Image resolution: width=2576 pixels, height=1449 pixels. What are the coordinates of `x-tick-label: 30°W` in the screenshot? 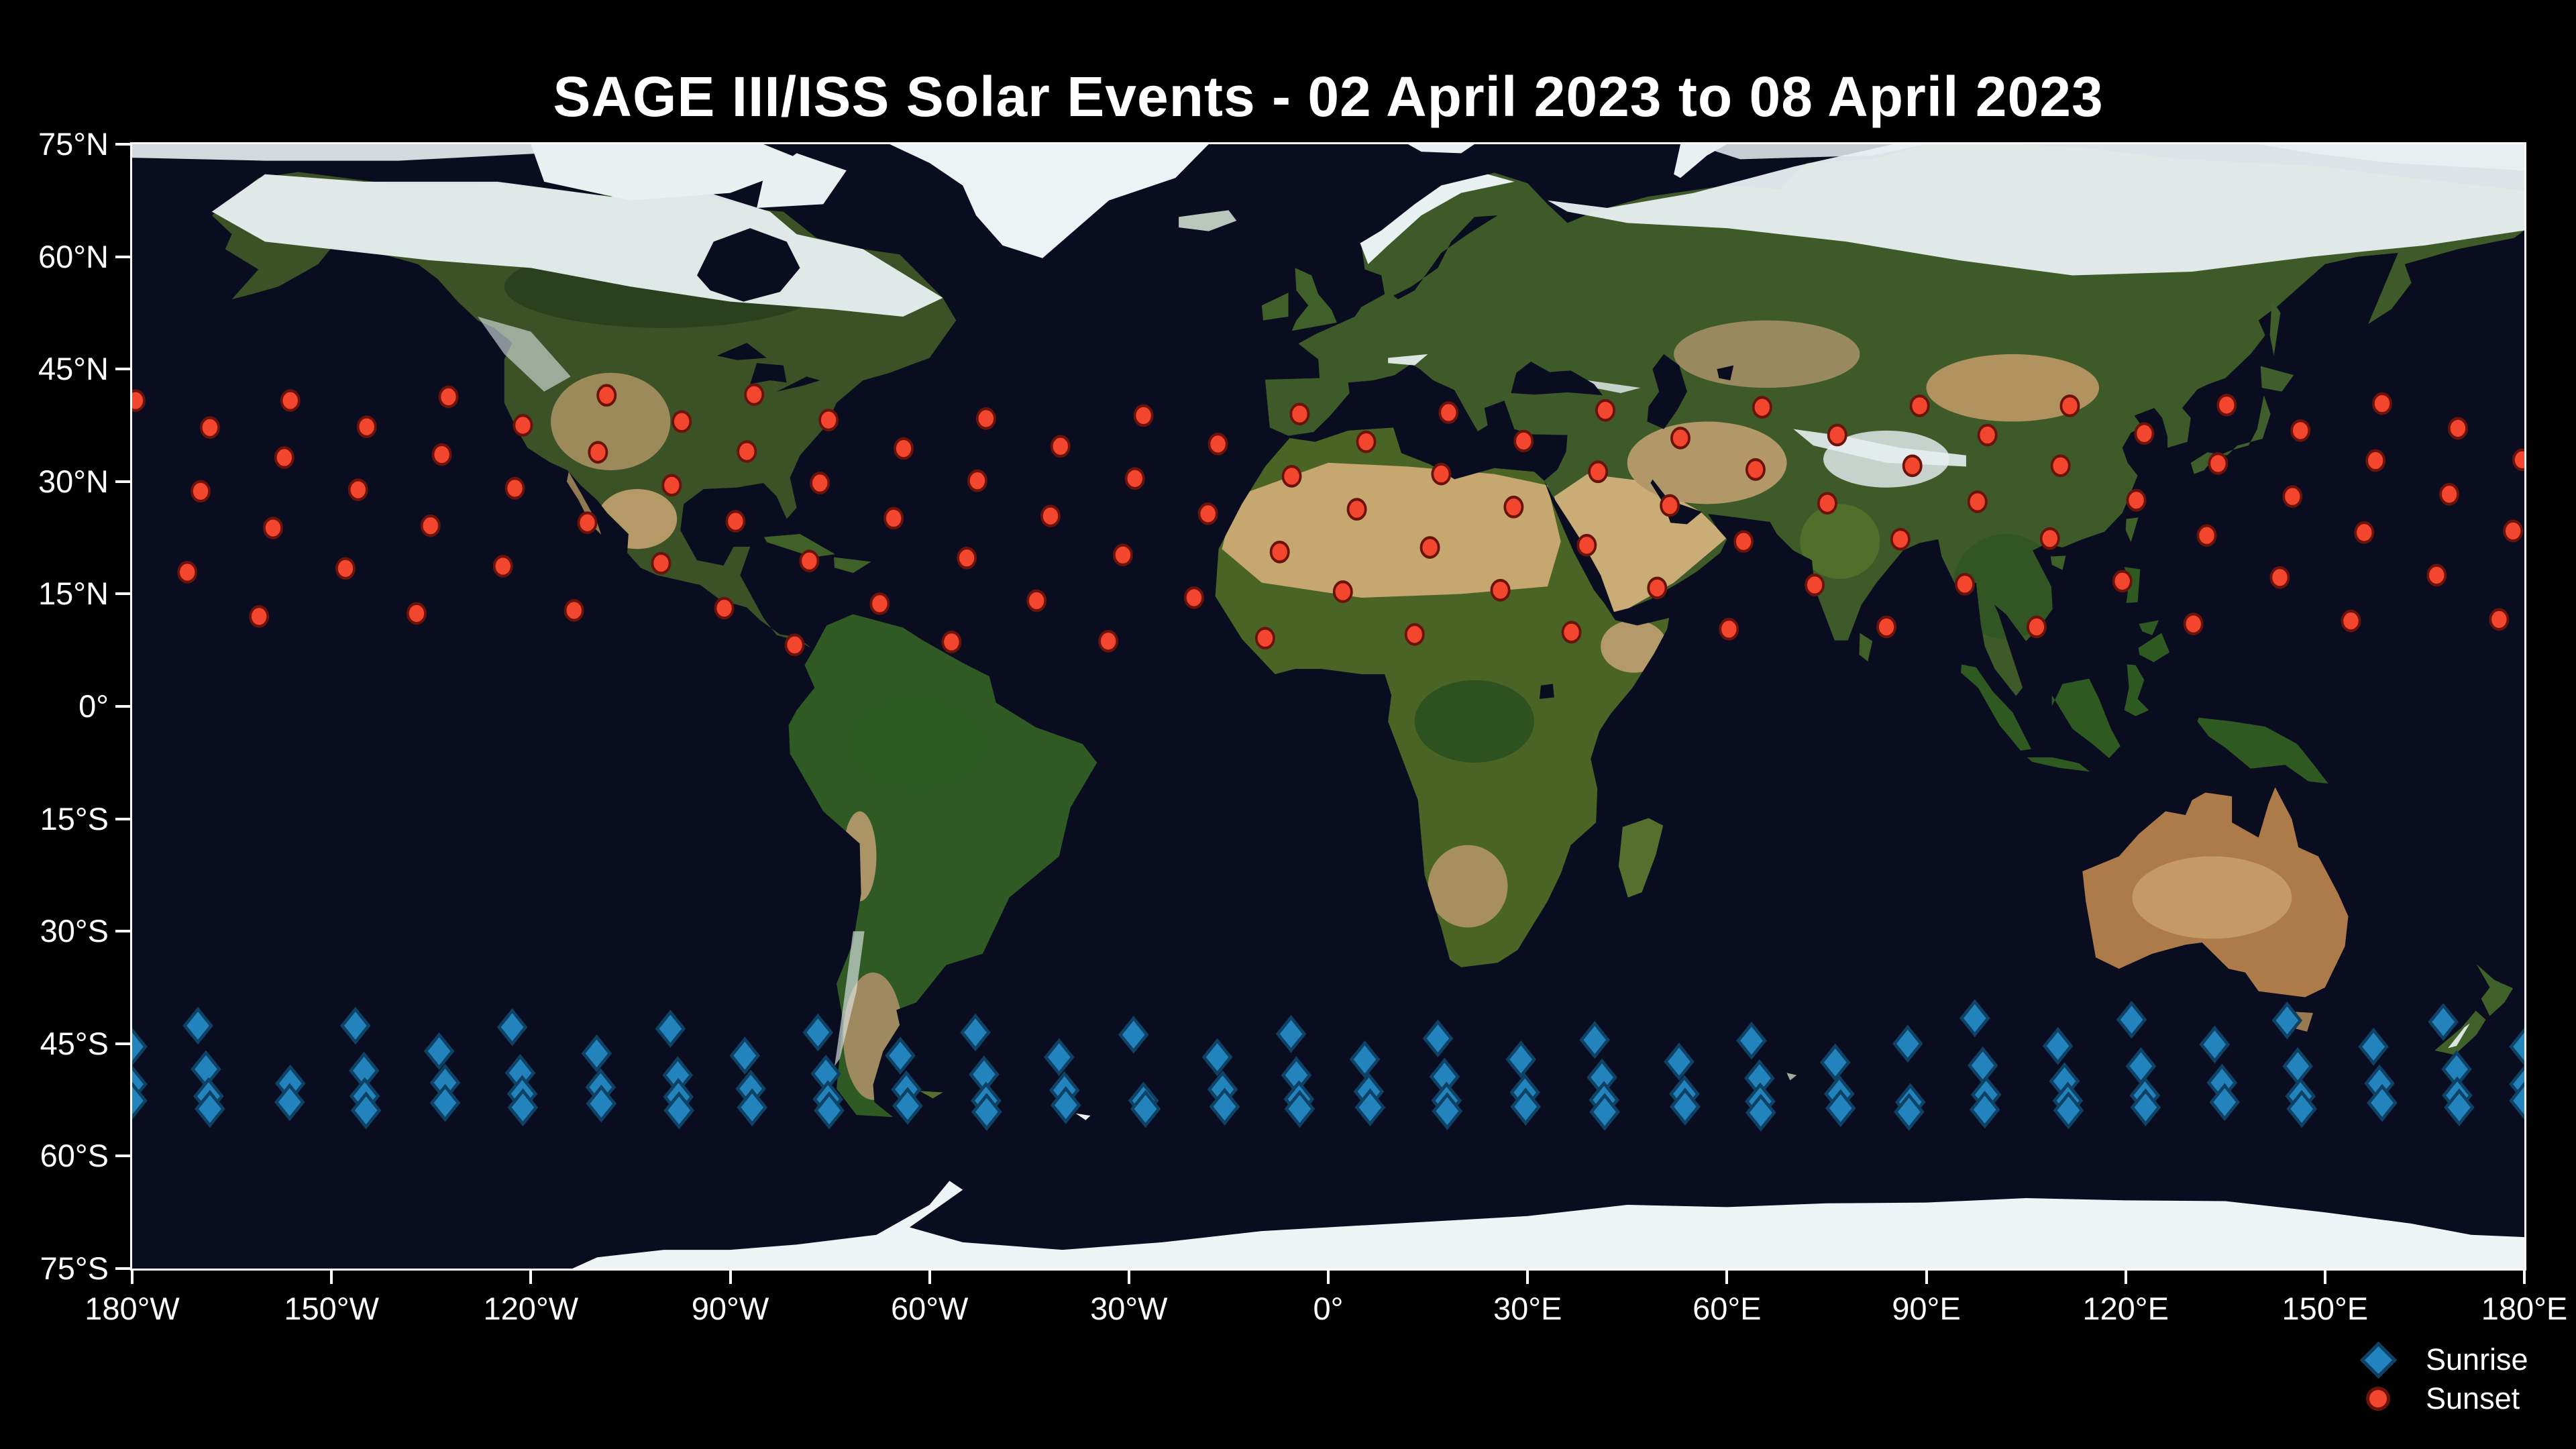 It's located at (1129, 1308).